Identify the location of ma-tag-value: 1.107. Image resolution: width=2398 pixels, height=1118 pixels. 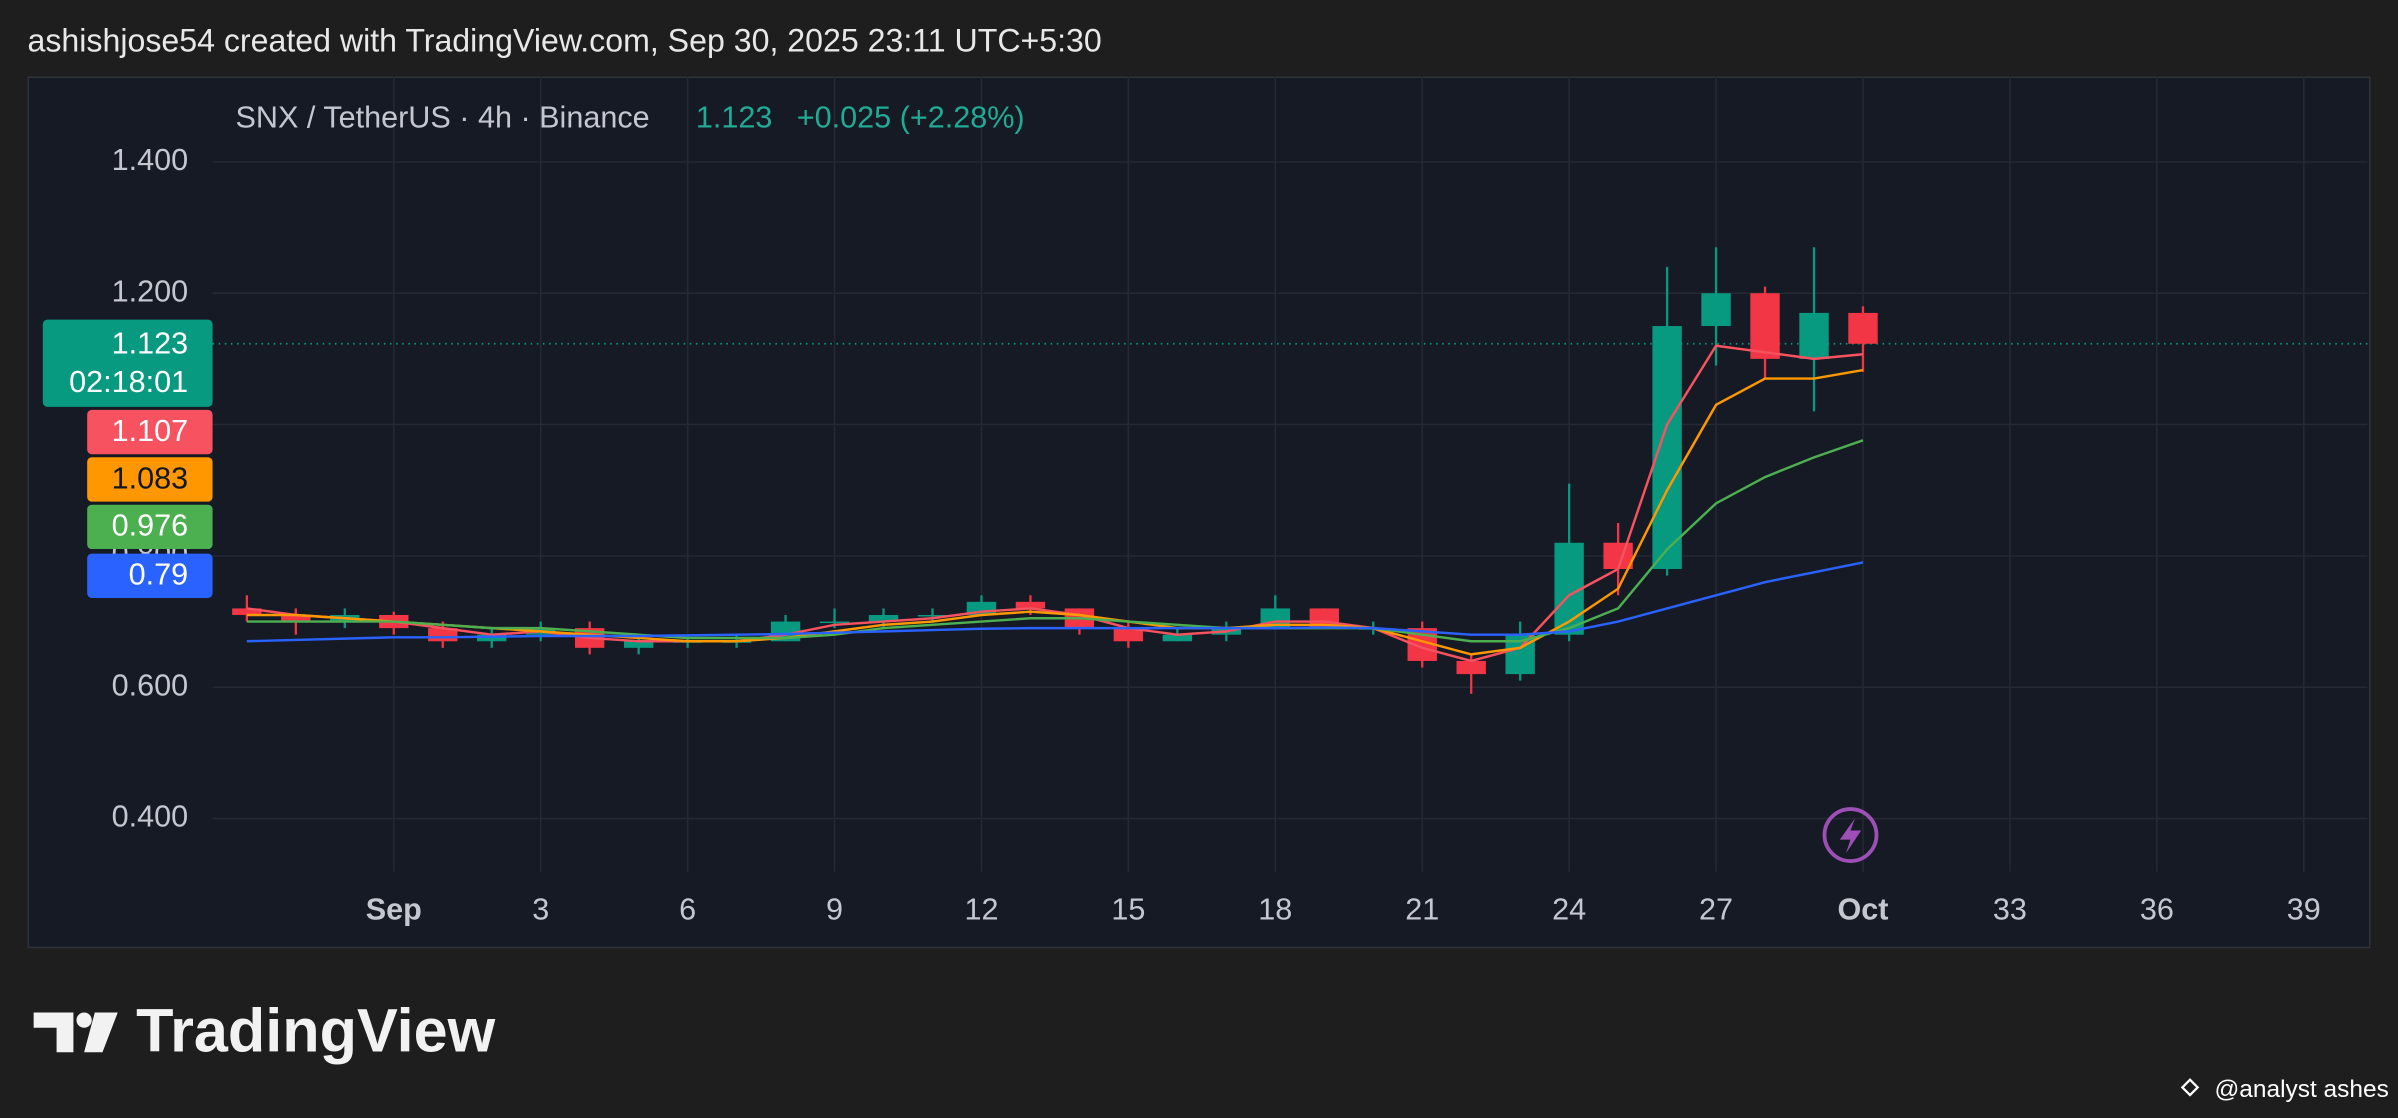
(150, 431).